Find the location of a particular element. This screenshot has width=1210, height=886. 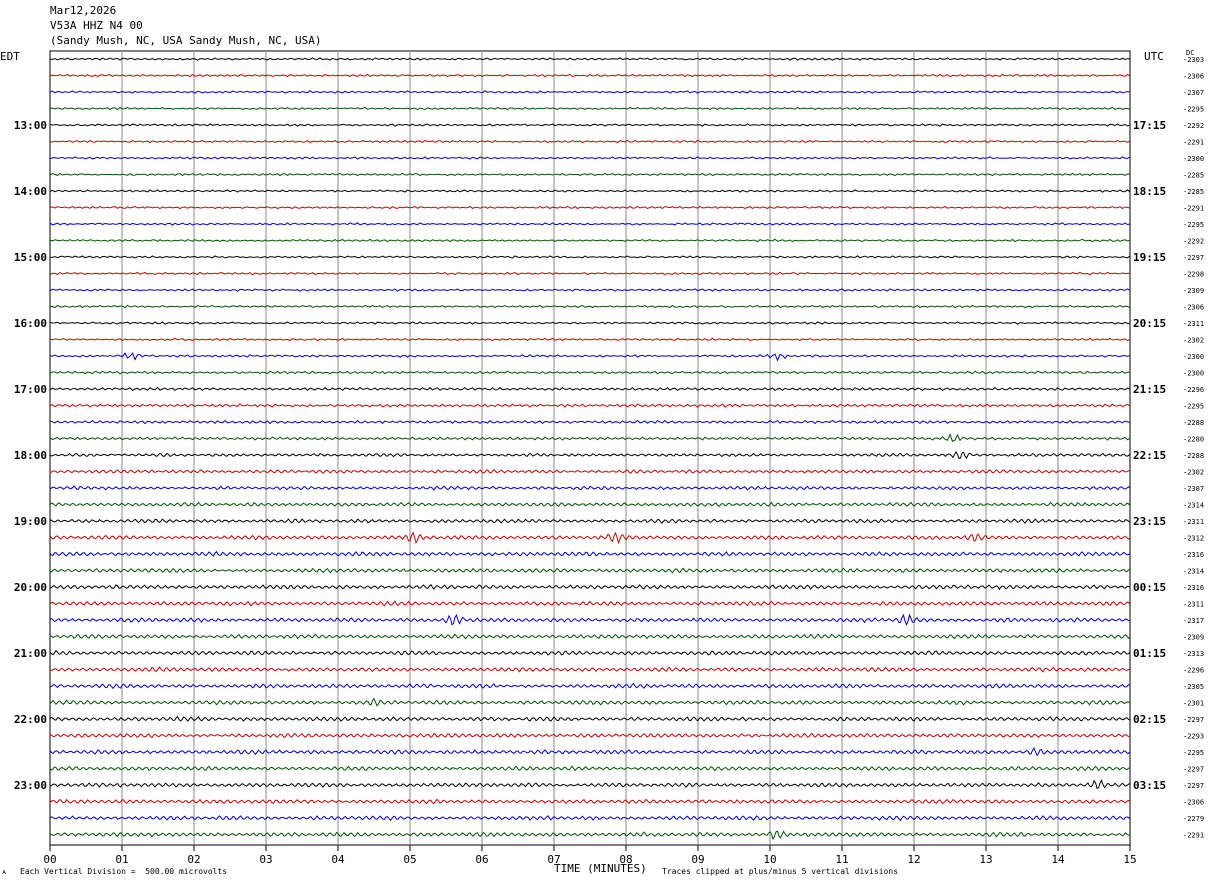

right-hour-label: 23:15 is located at coordinates (1149, 521).